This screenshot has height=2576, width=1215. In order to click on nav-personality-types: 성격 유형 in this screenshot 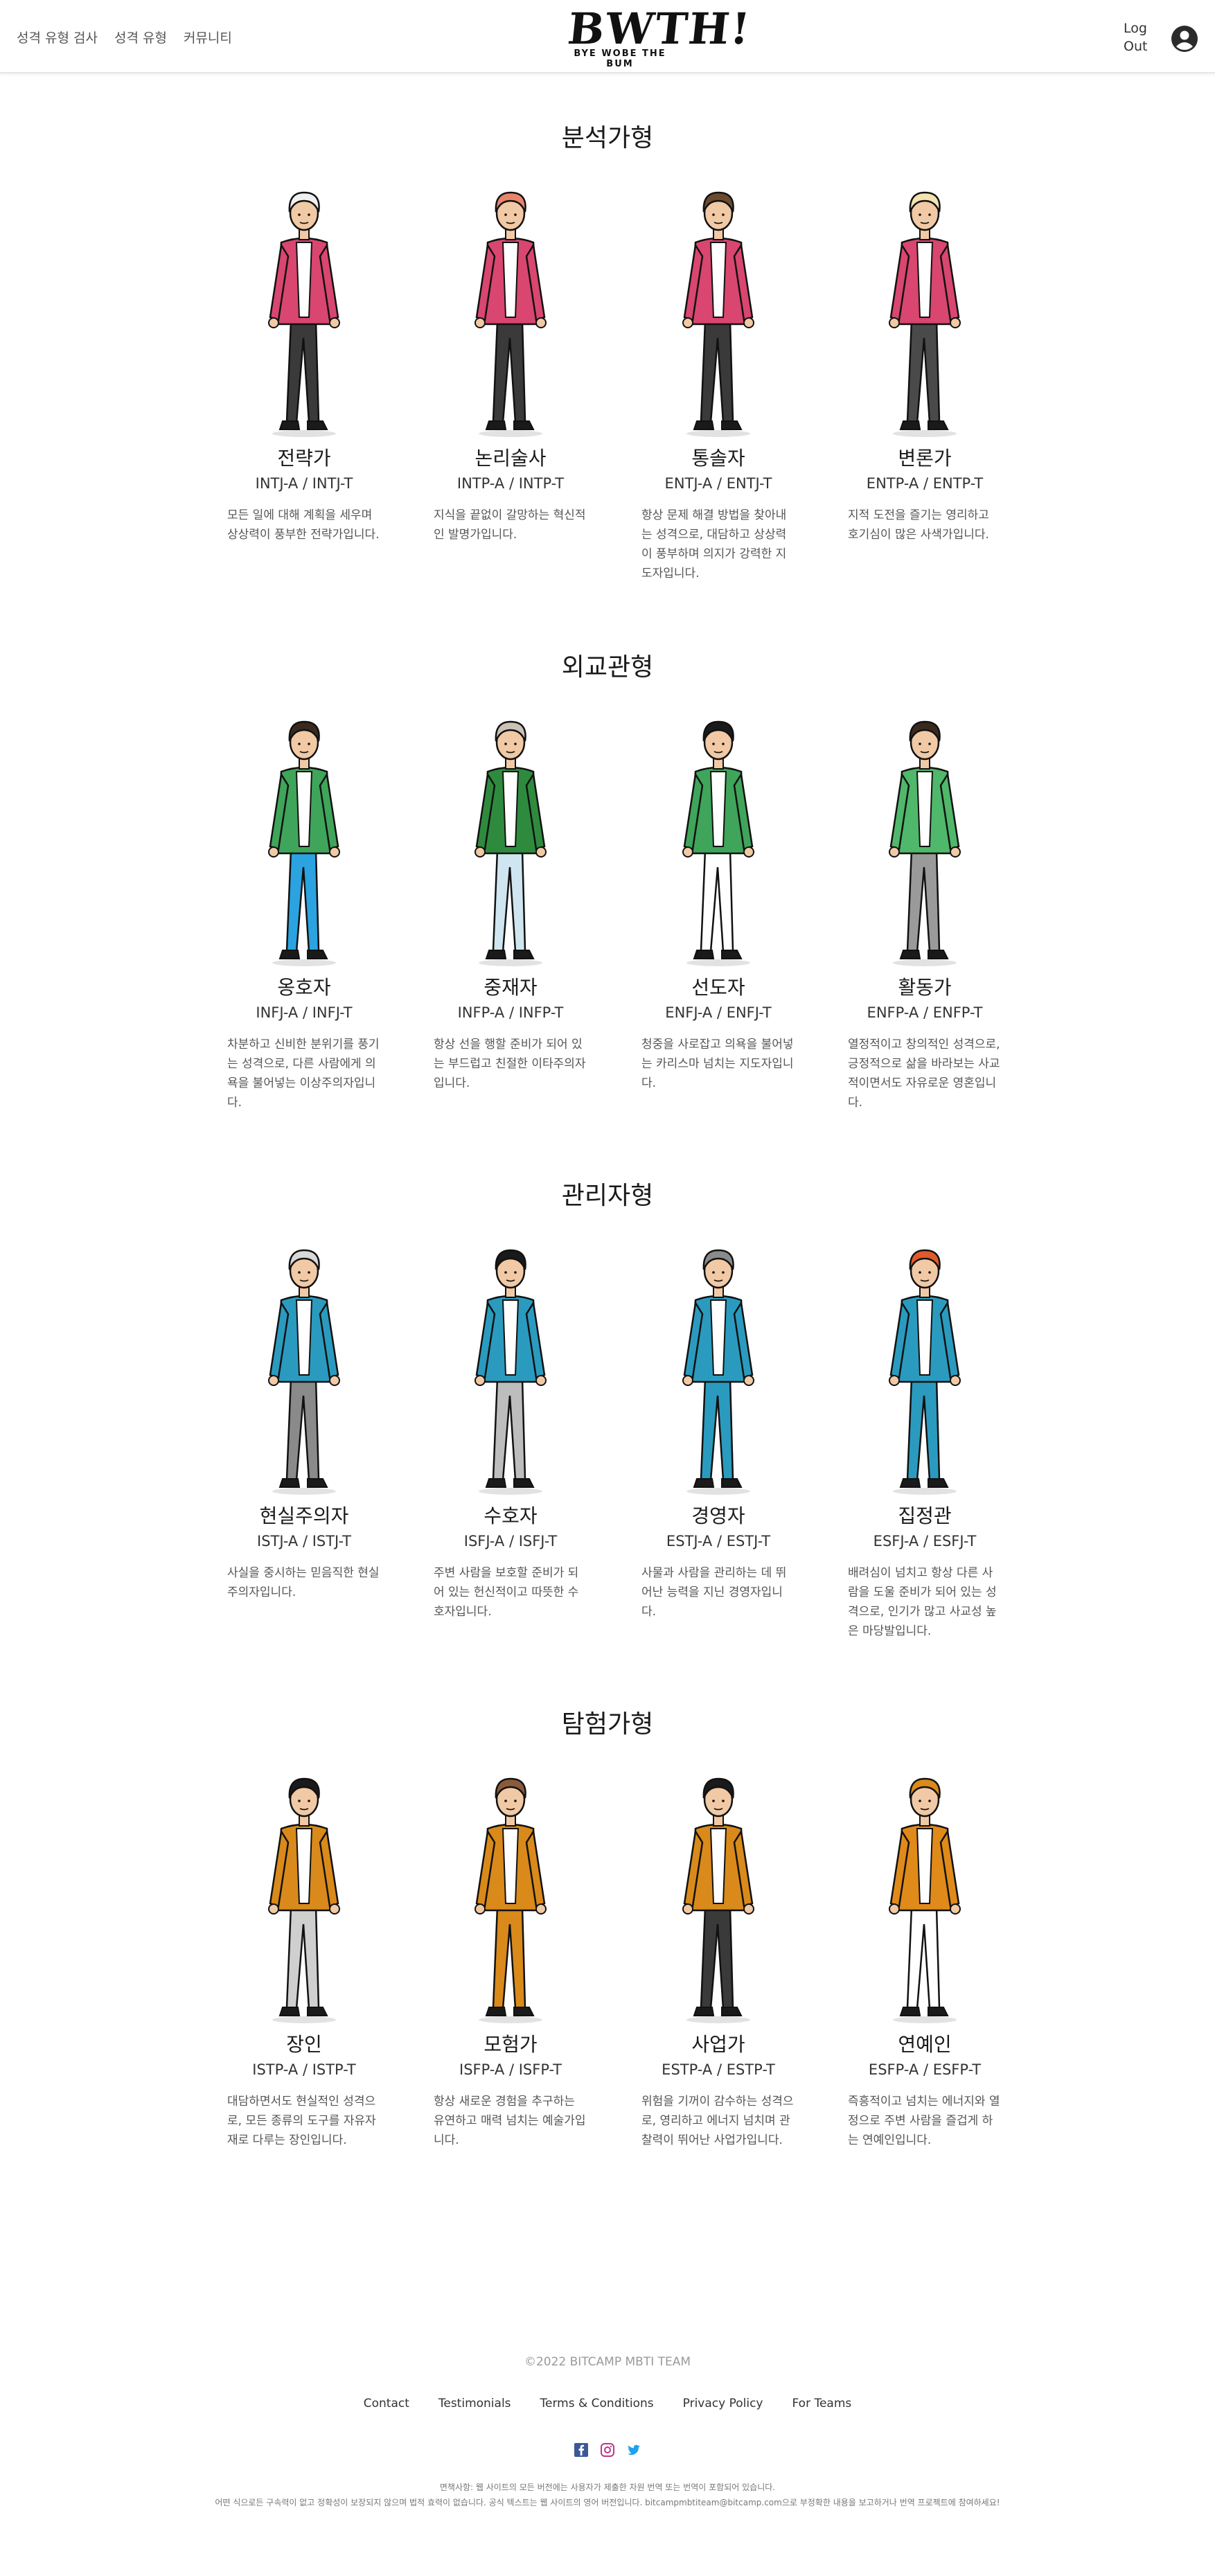, I will do `click(140, 38)`.